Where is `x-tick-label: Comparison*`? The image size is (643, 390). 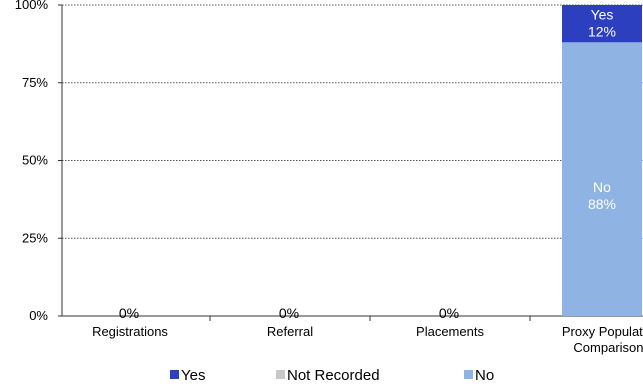
x-tick-label: Comparison* is located at coordinates (608, 347).